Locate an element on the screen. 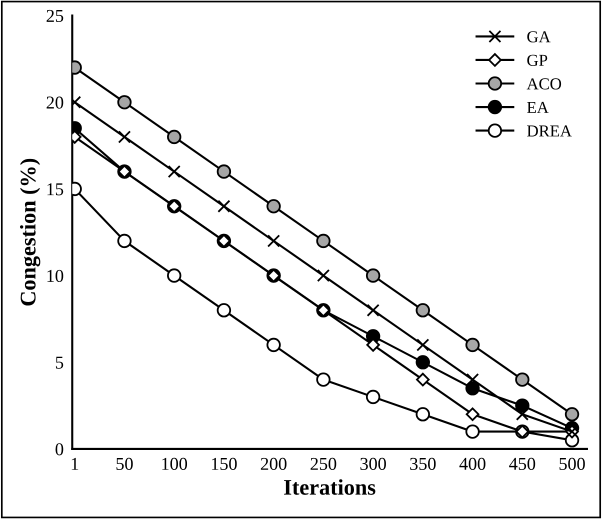 The width and height of the screenshot is (602, 519). x-tick-label: 100 is located at coordinates (175, 464).